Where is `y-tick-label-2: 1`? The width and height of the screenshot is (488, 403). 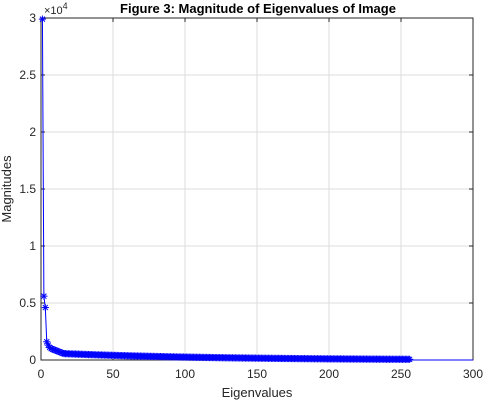 y-tick-label-2: 1 is located at coordinates (32, 246).